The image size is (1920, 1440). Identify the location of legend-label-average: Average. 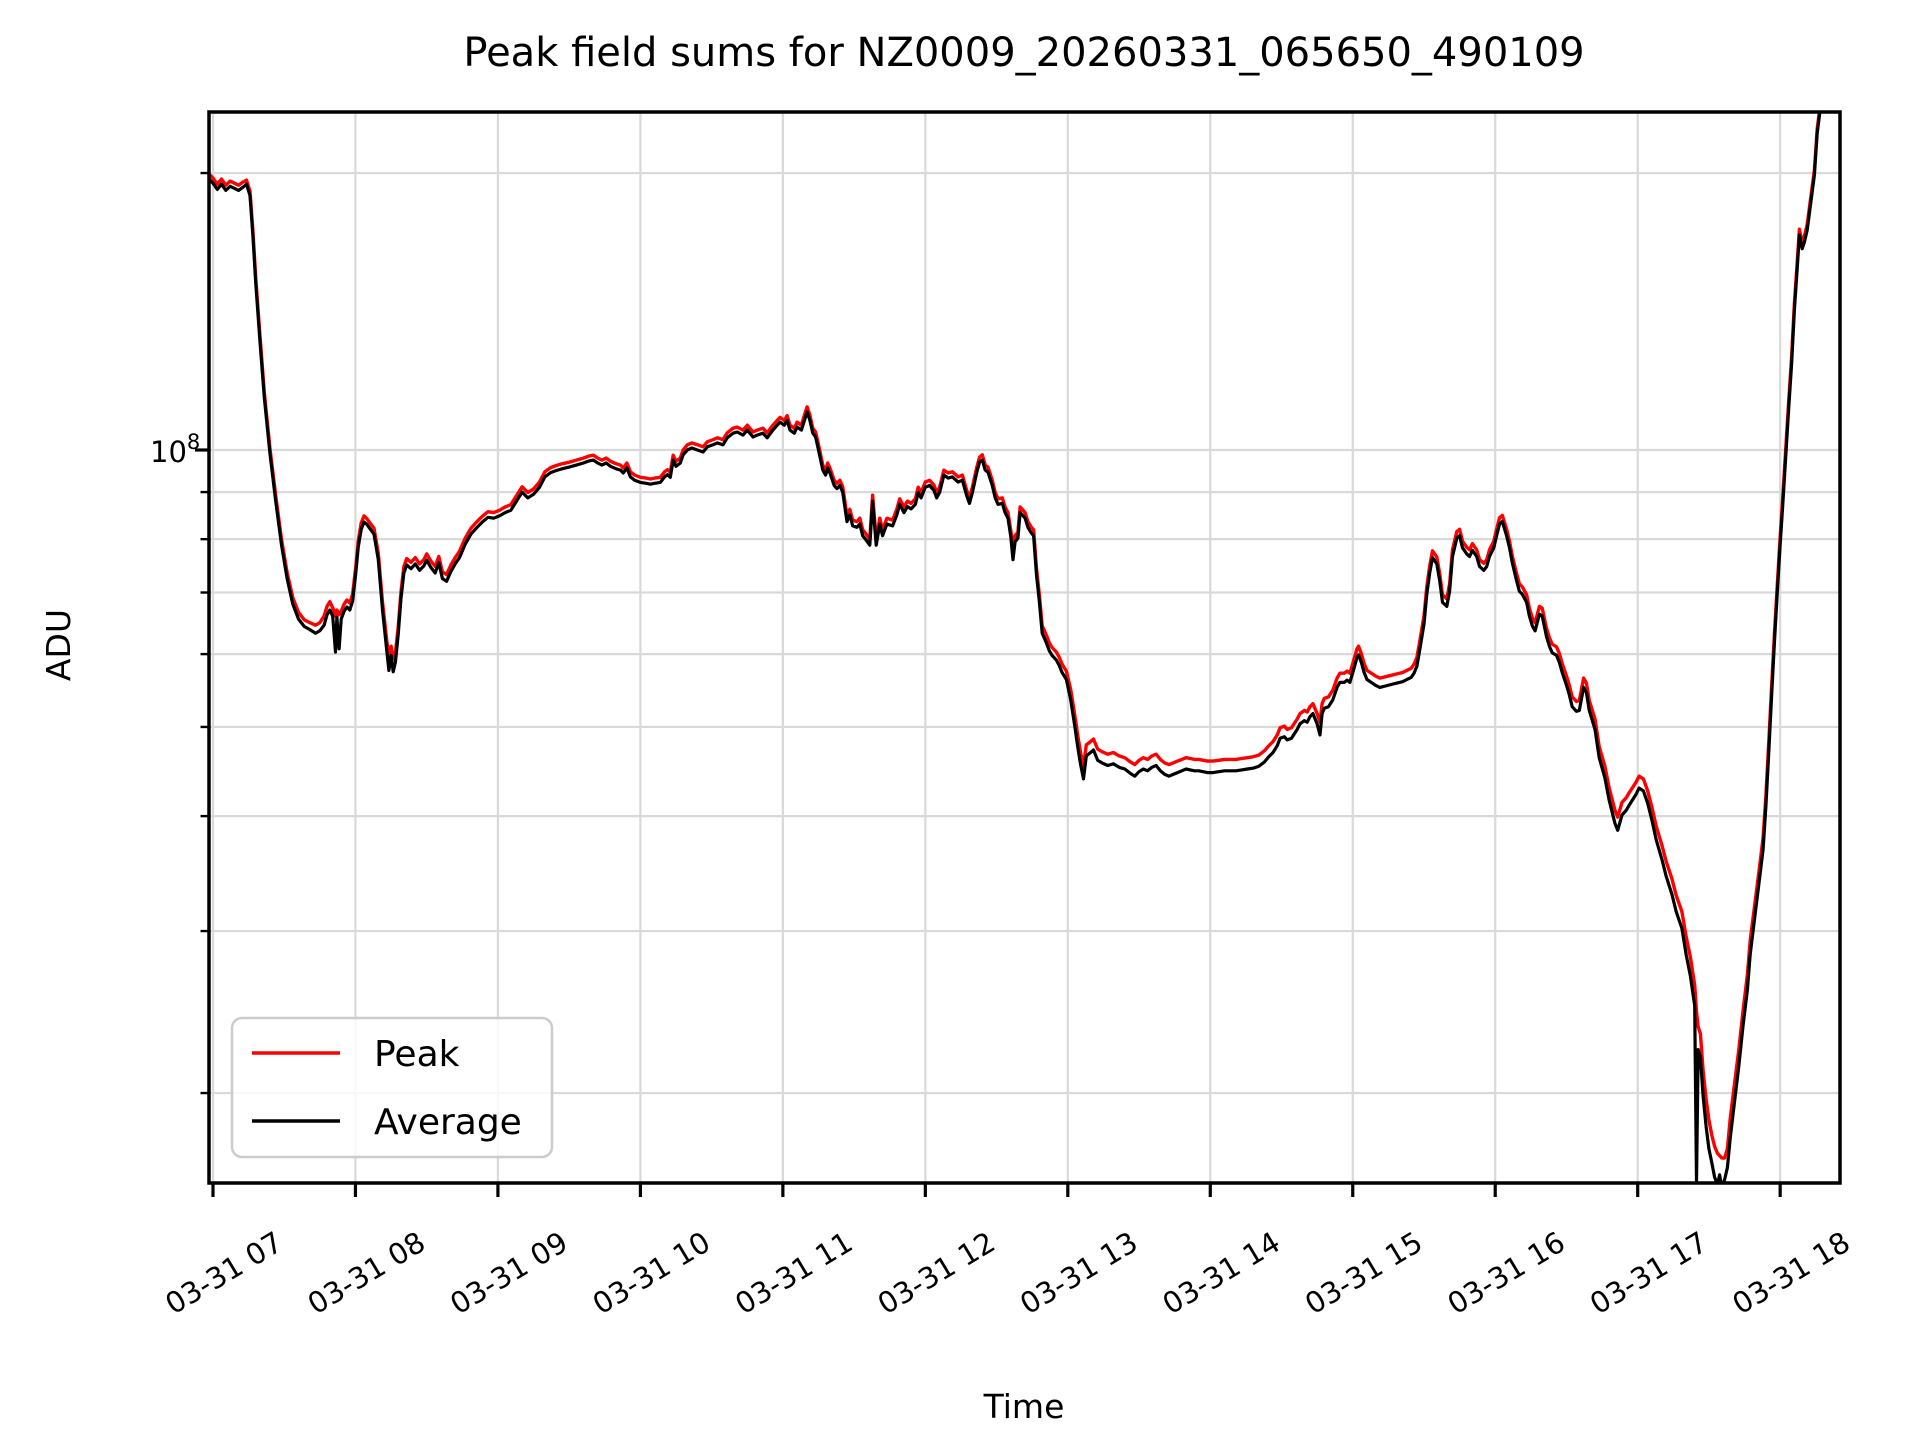
(448, 1122).